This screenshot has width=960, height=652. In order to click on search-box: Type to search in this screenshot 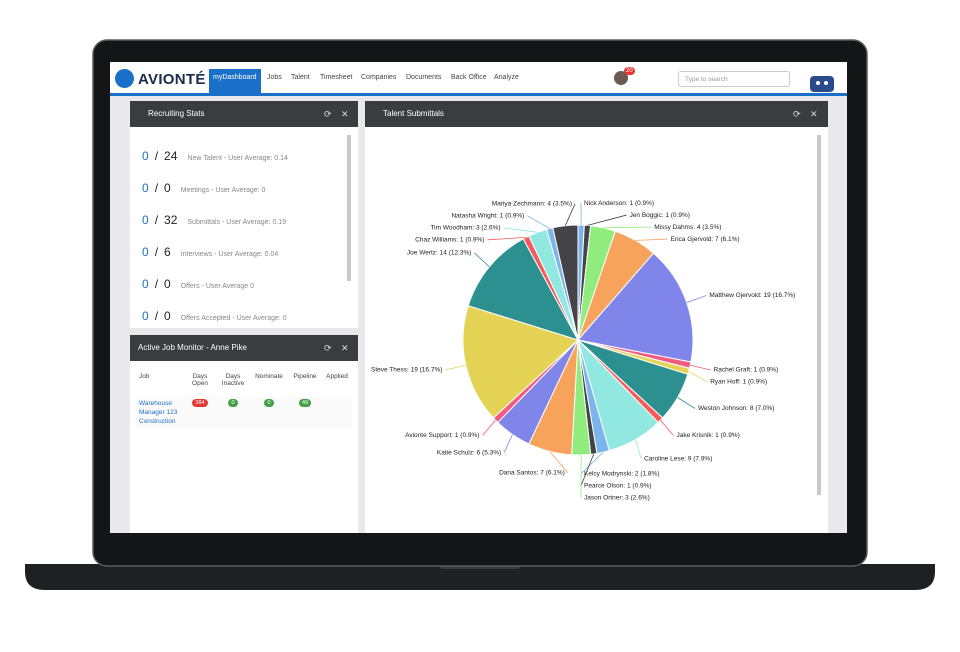, I will do `click(734, 79)`.